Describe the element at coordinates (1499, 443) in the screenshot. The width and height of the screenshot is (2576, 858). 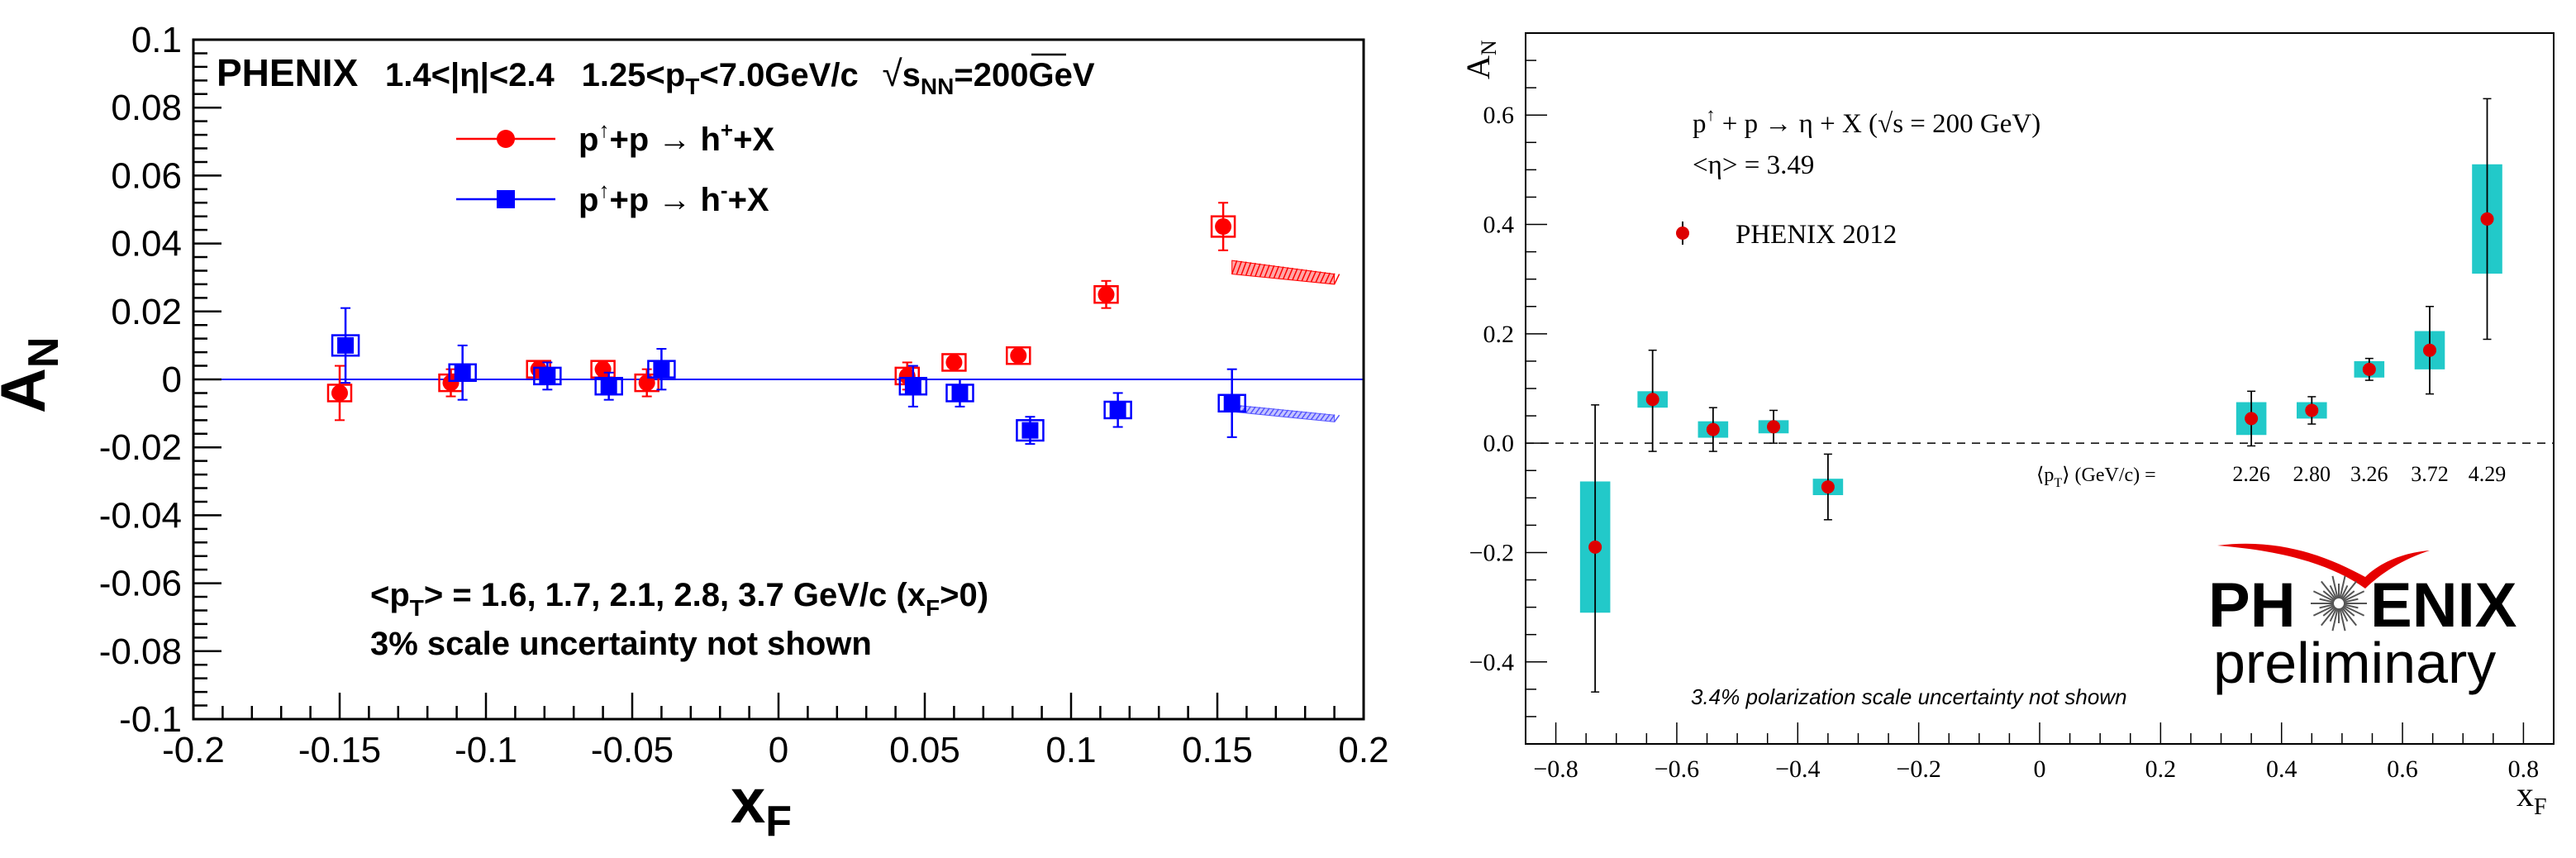
I see `right-y-tick-label: 0.0` at that location.